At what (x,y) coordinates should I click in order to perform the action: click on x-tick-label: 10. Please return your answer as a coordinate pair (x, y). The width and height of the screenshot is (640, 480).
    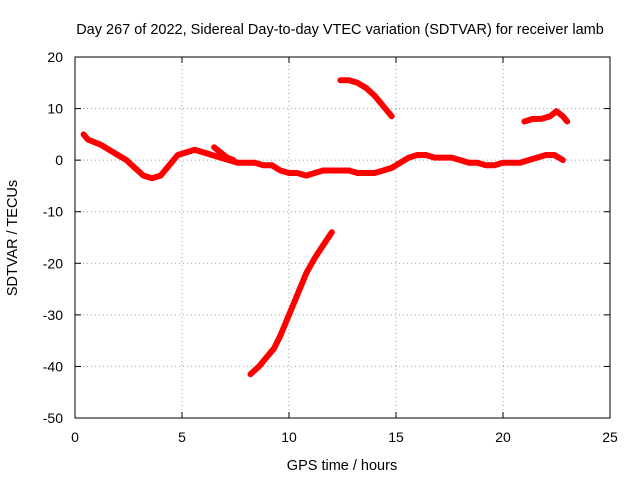
    Looking at the image, I should click on (289, 437).